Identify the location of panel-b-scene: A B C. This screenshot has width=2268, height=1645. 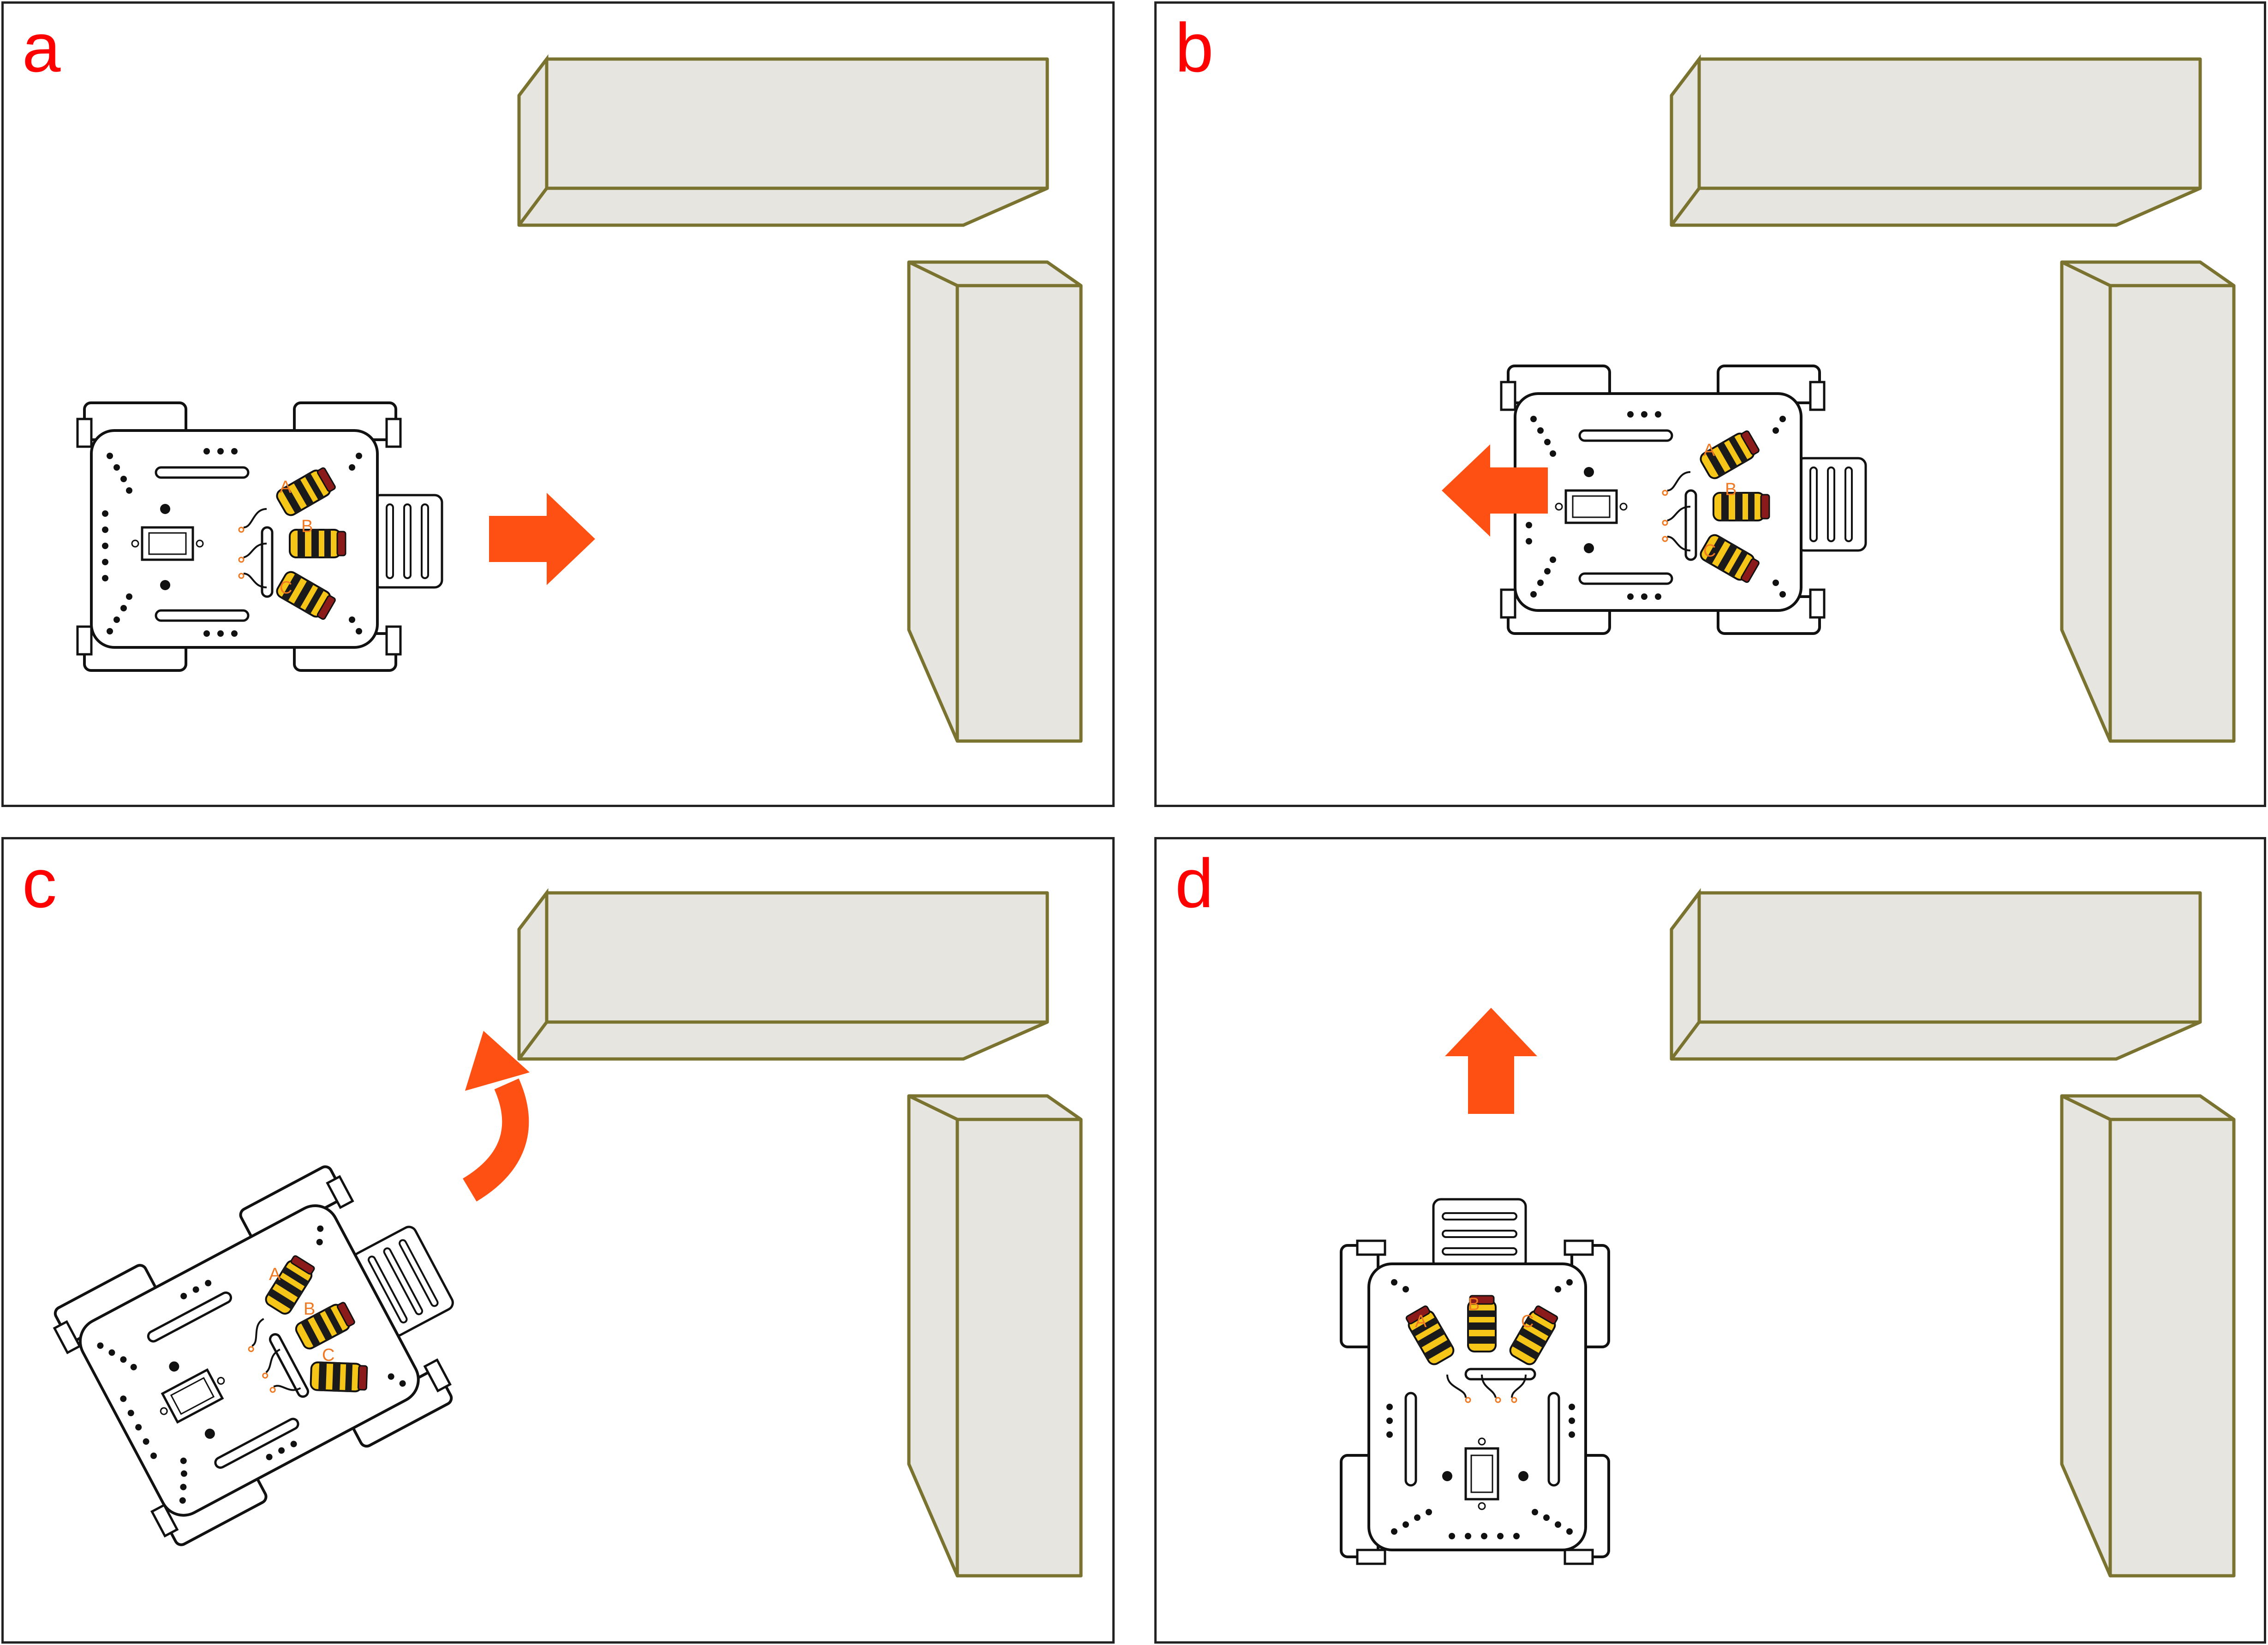
(1839, 398).